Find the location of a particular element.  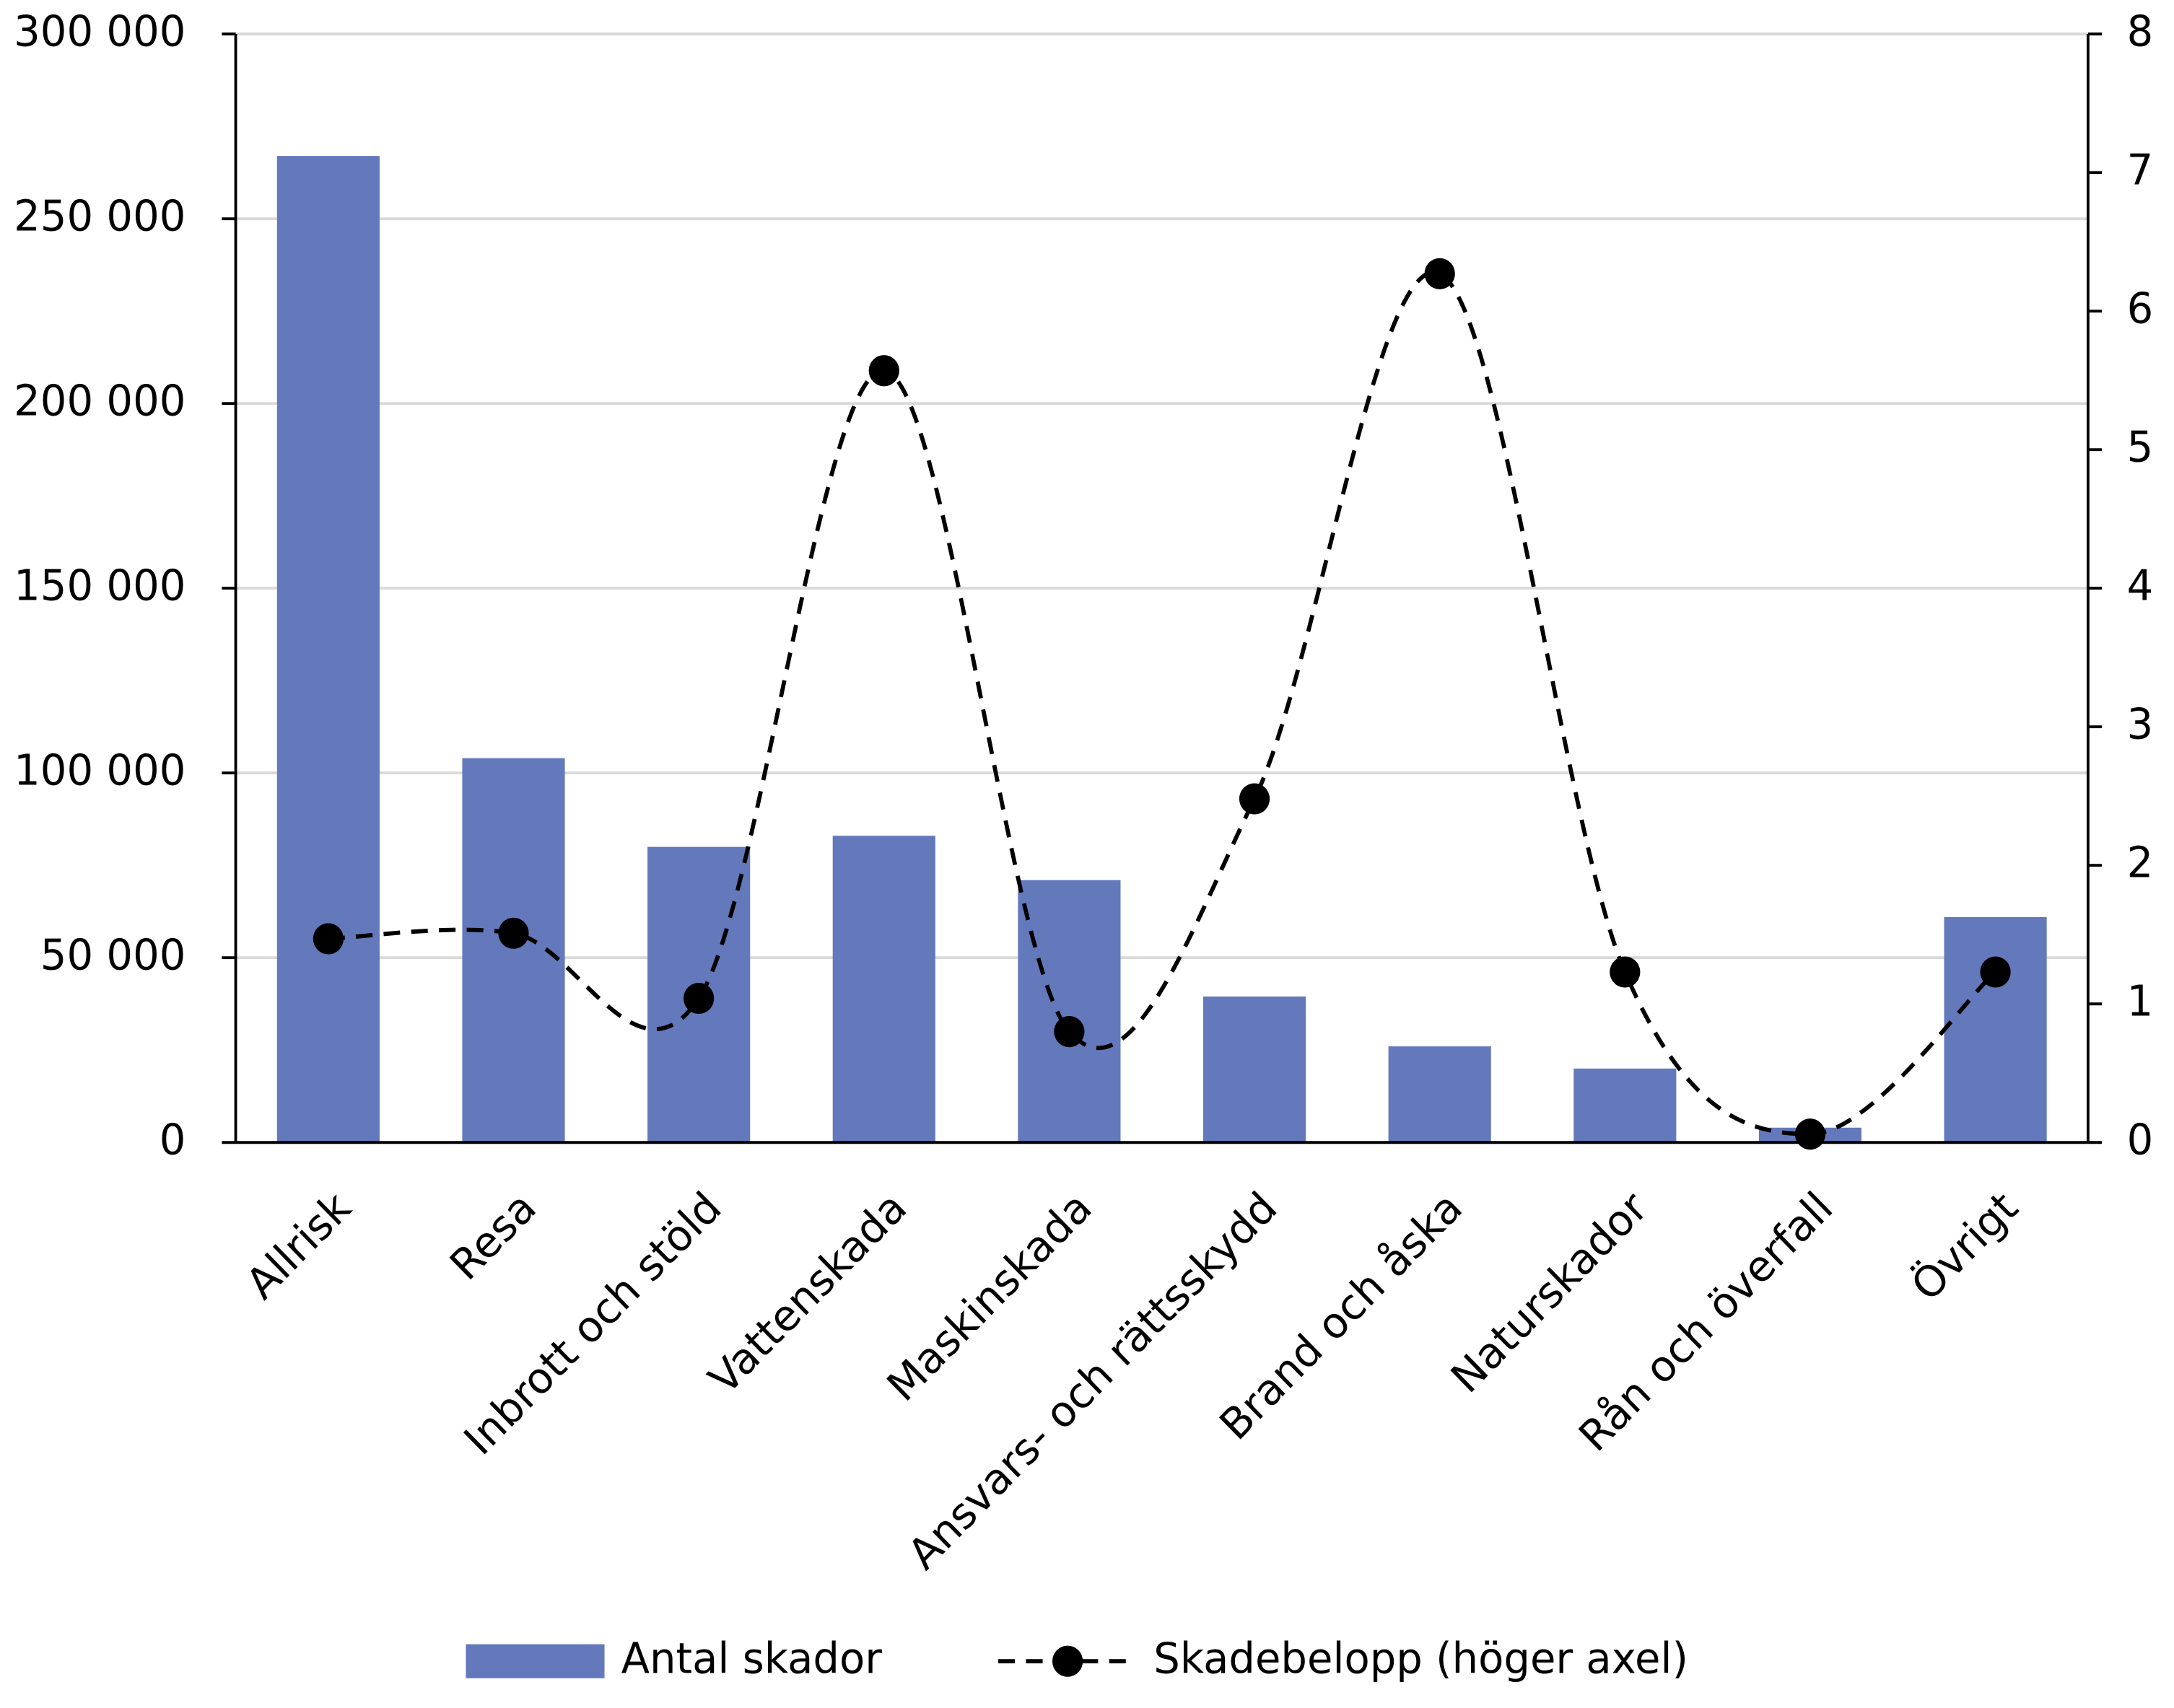

y-tick-label: 50 000 is located at coordinates (113, 955).